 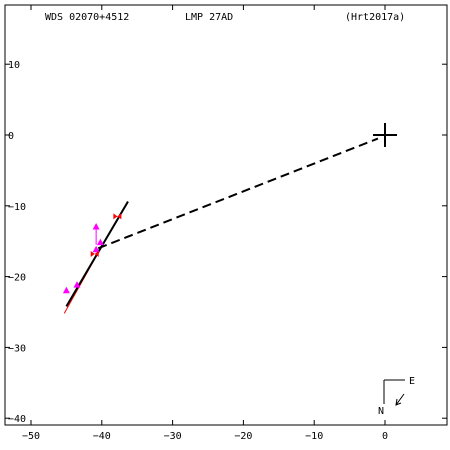 I want to click on y-tick-label: −40, so click(x=17, y=419).